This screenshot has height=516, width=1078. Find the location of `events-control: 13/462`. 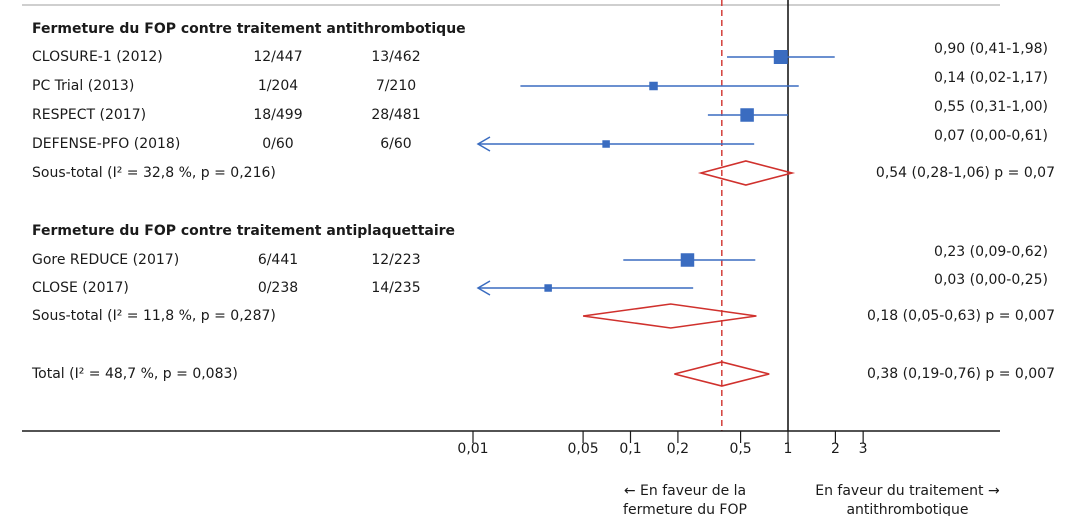

events-control: 13/462 is located at coordinates (396, 57).